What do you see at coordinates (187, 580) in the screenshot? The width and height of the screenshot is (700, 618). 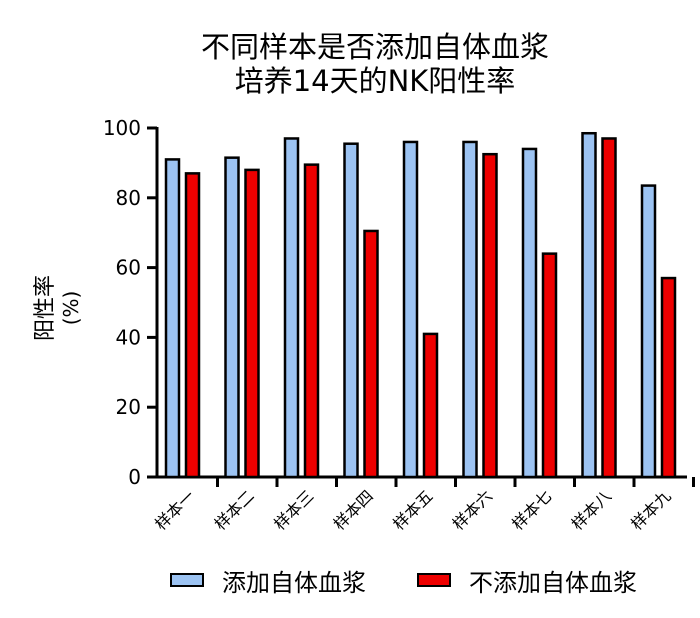 I see `legend-swatch-with-plasma` at bounding box center [187, 580].